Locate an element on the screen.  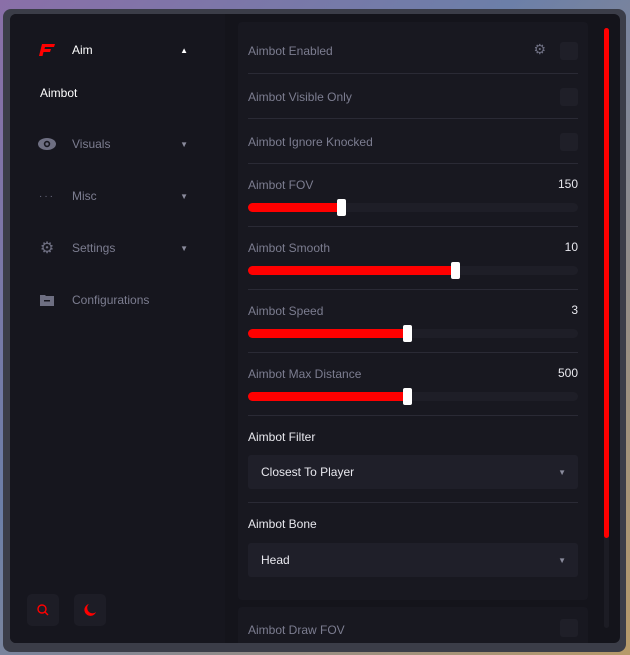
toggle-aimbot-enabled: Aimbot Enabled ⚙ is located at coordinates (413, 48).